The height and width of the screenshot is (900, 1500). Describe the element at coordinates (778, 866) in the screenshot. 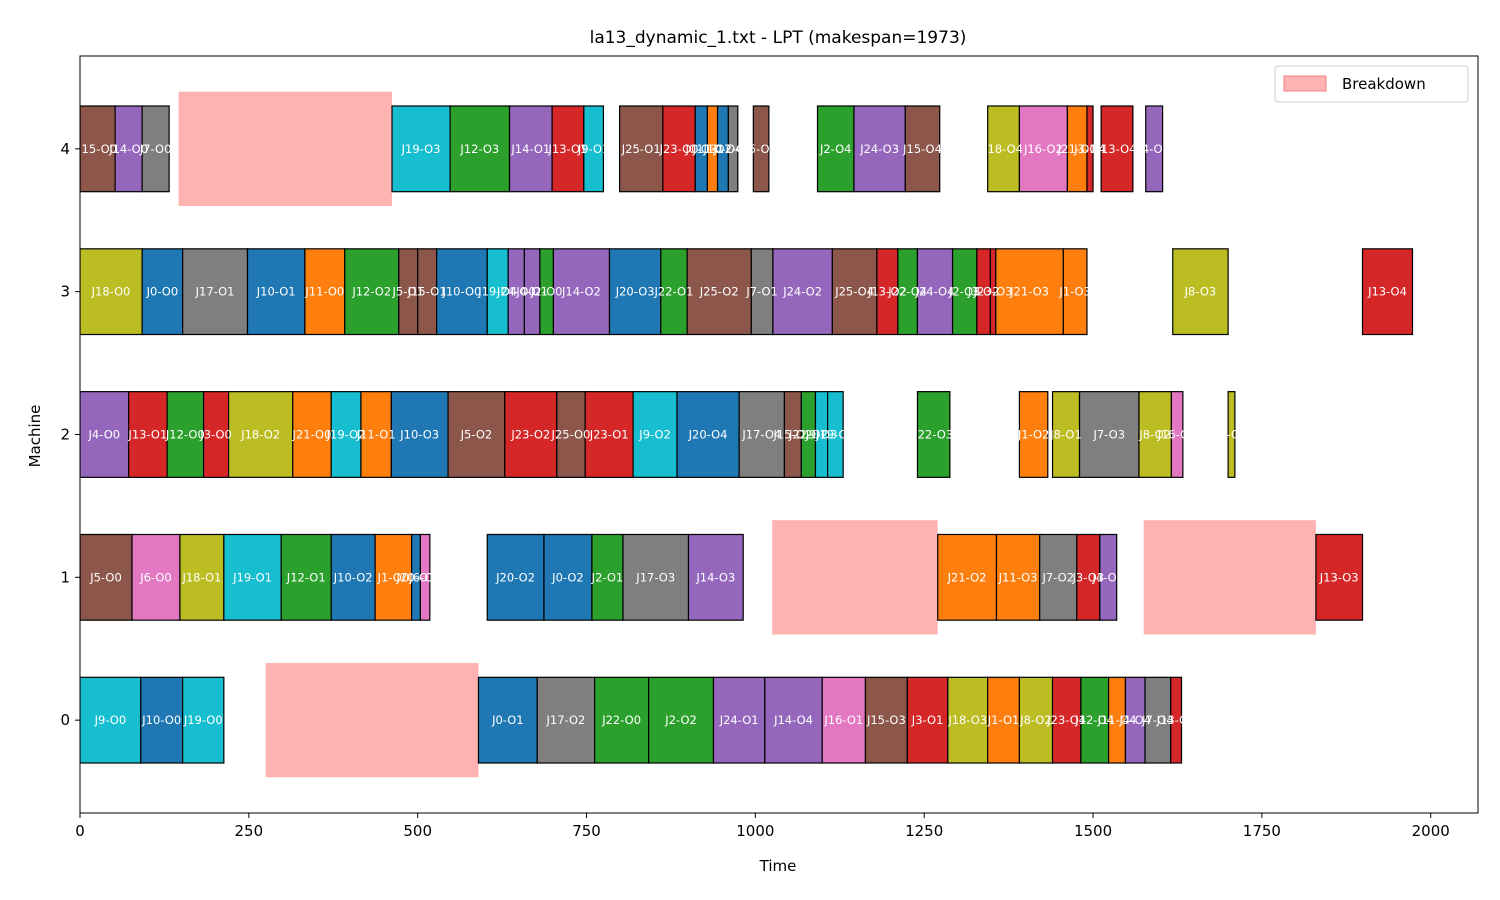

I see `x-axis-label: Time` at that location.